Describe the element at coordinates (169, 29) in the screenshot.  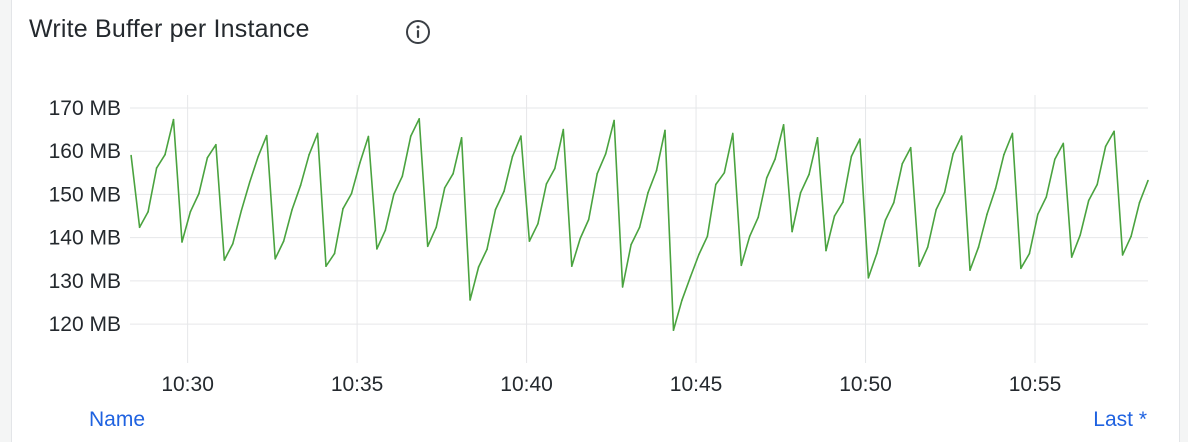
I see `panel-title: Write Buffer per Instance` at that location.